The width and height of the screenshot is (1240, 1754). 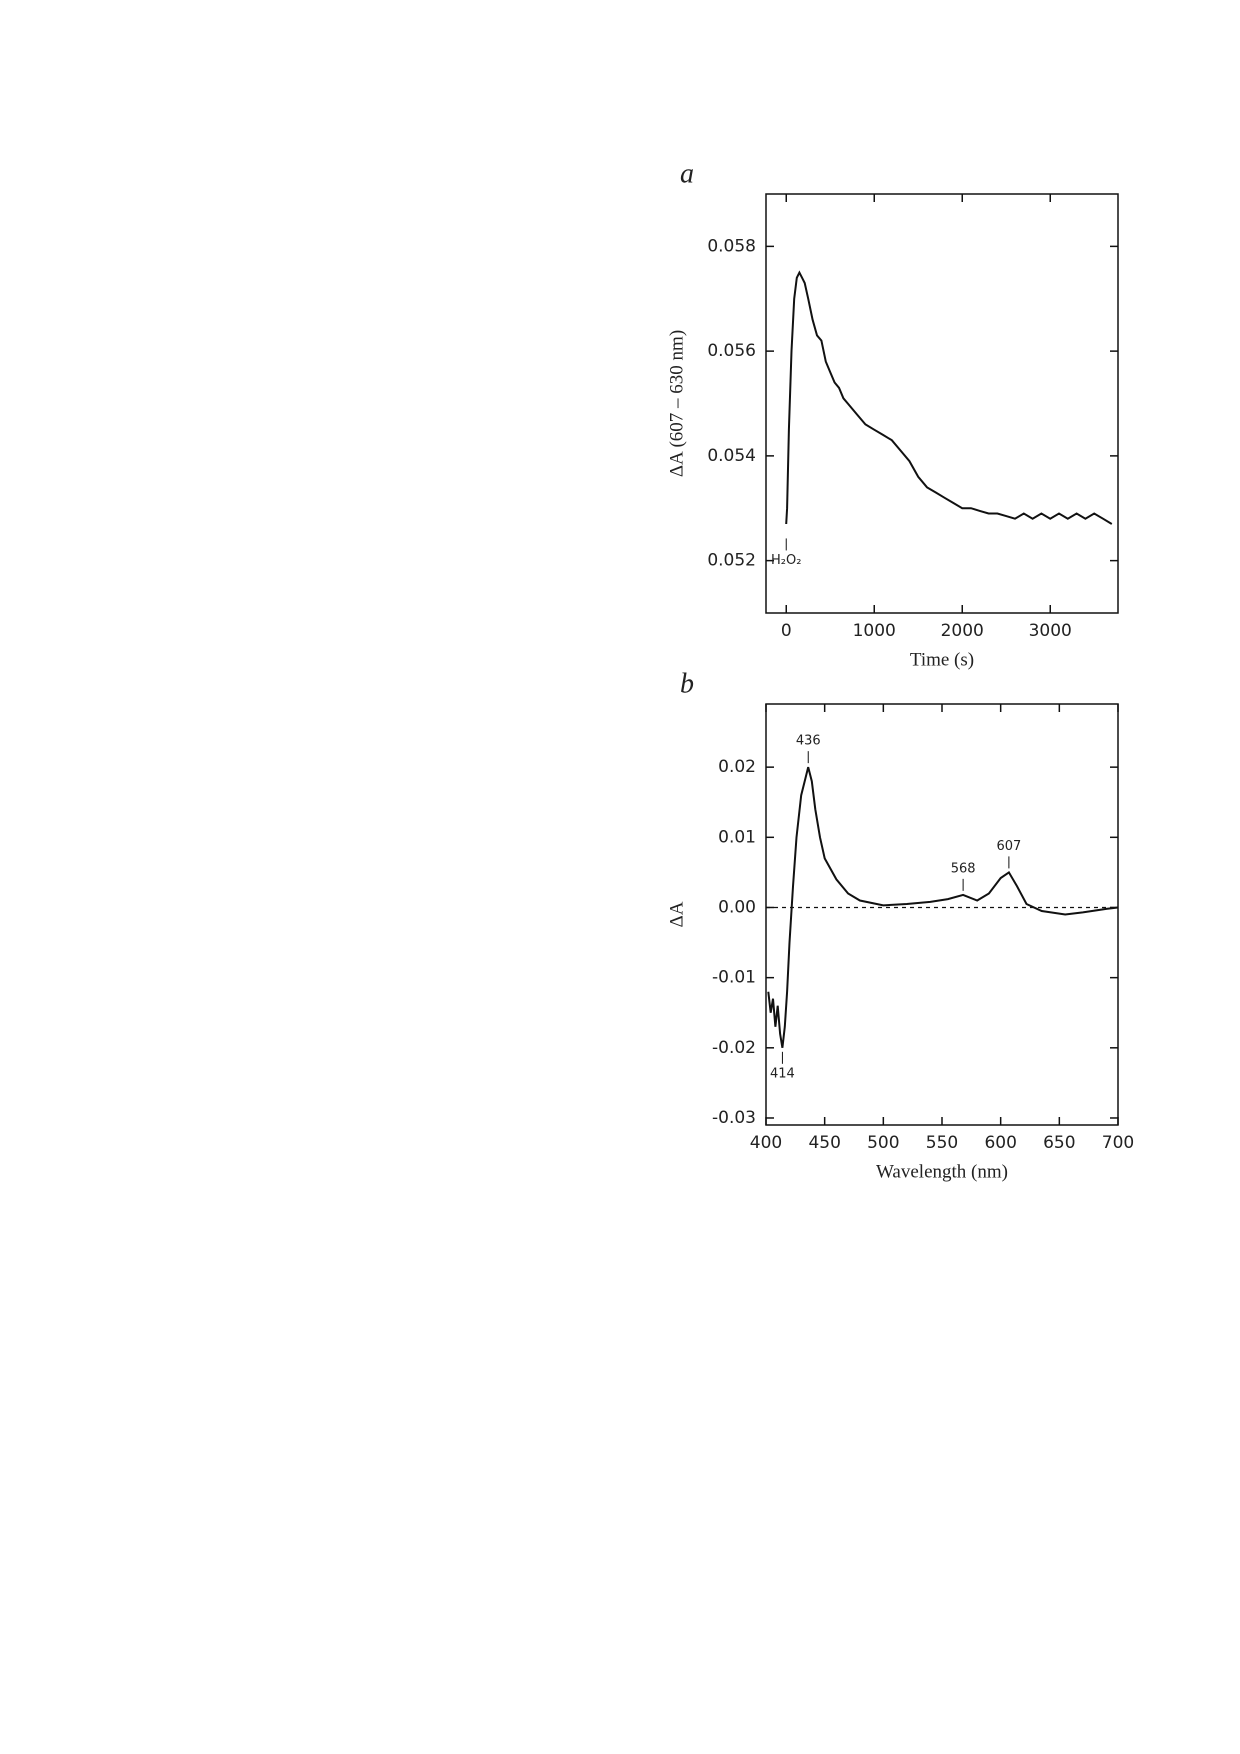 I want to click on x-tick-label: 500, so click(x=883, y=1143).